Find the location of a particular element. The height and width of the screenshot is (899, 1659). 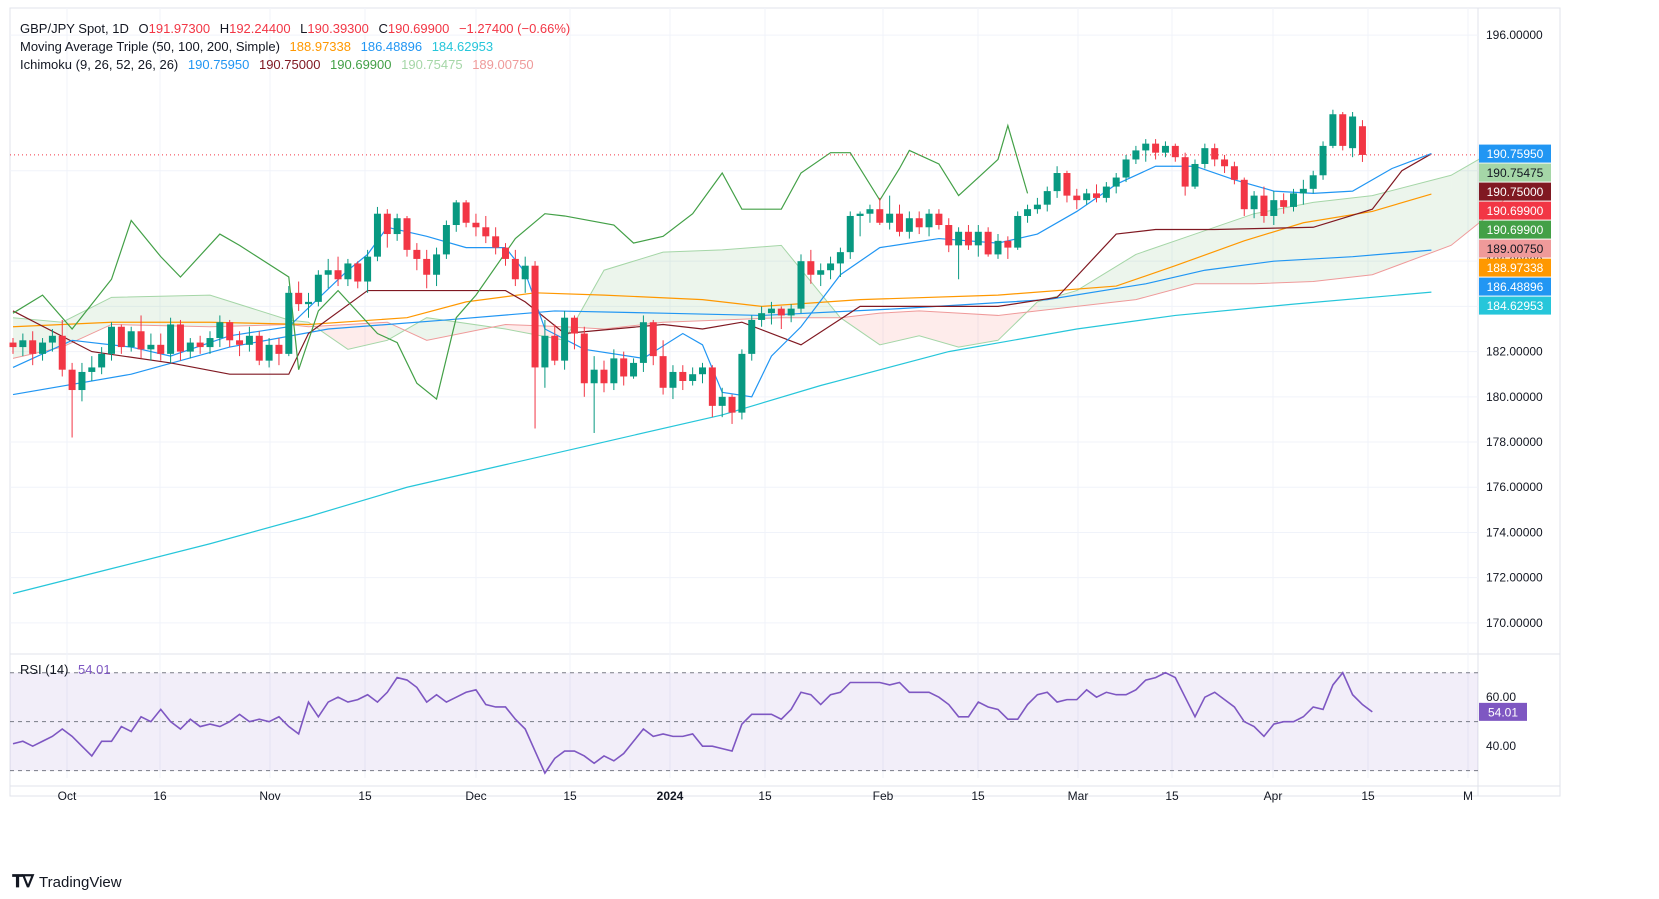

price-label-text: 188.97338 is located at coordinates (1515, 268).